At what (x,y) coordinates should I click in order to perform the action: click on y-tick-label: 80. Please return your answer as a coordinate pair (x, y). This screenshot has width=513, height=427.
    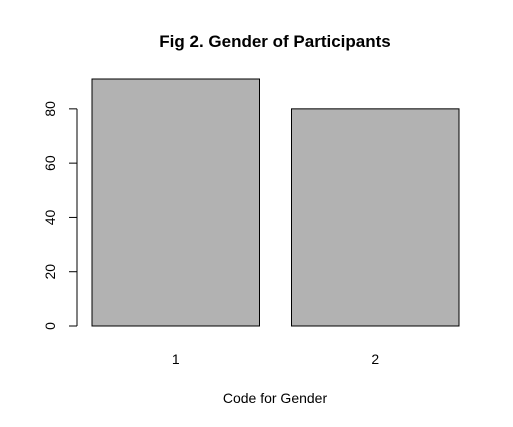
    Looking at the image, I should click on (50, 109).